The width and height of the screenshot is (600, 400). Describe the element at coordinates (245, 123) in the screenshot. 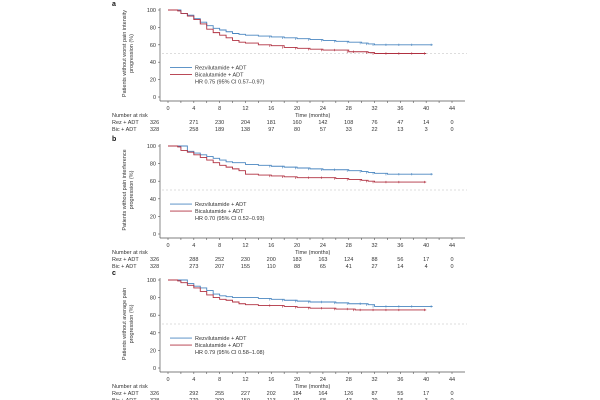

I see `risk-value: 204` at that location.